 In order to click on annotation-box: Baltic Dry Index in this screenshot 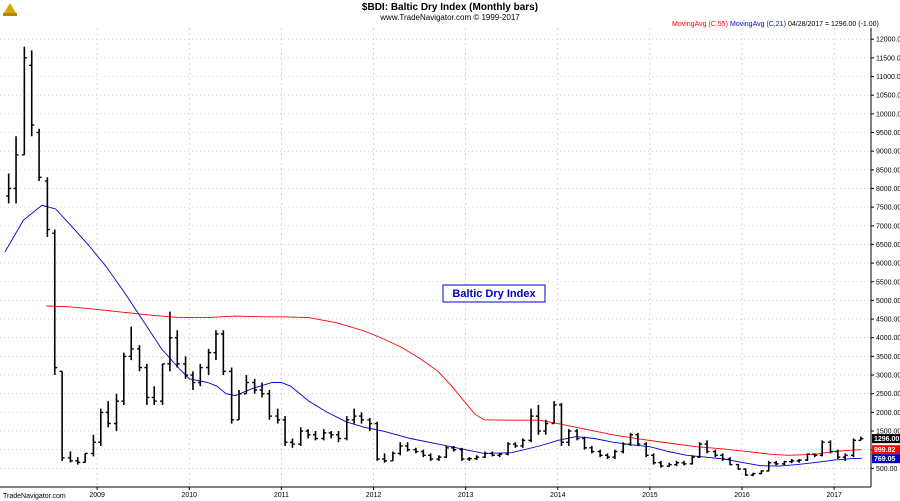, I will do `click(494, 293)`.